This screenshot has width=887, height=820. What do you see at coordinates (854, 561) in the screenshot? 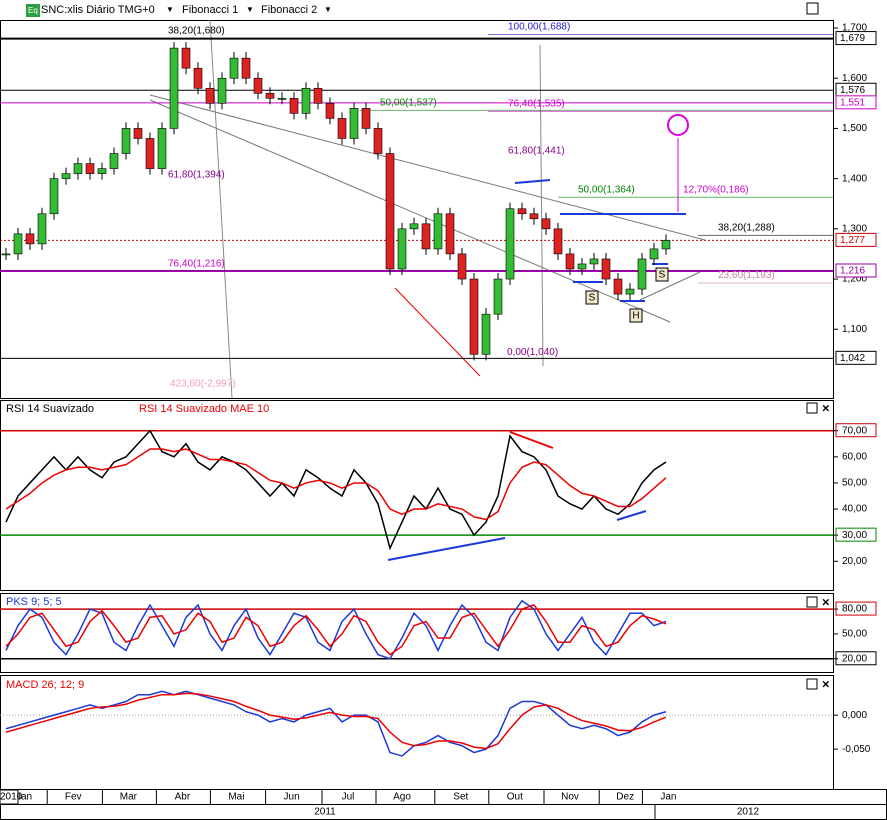
I see `y-tick-label: 20,00` at bounding box center [854, 561].